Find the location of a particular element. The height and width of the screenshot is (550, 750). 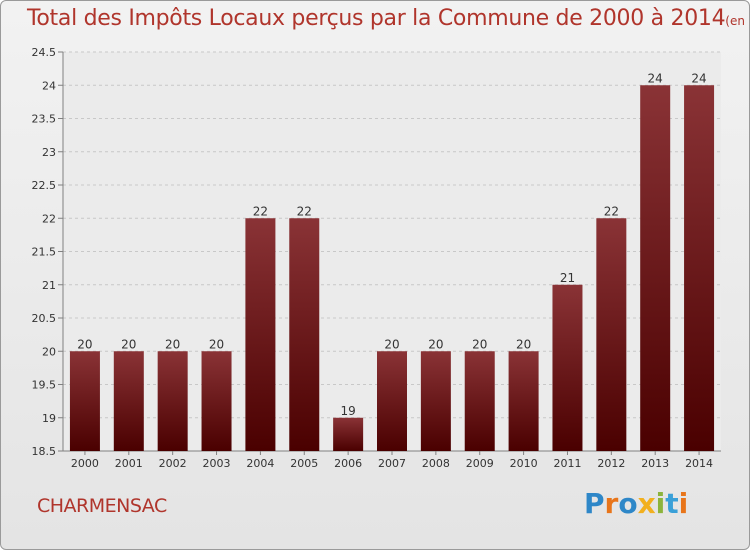

y-tick-label: 20.5 is located at coordinates (44, 318).